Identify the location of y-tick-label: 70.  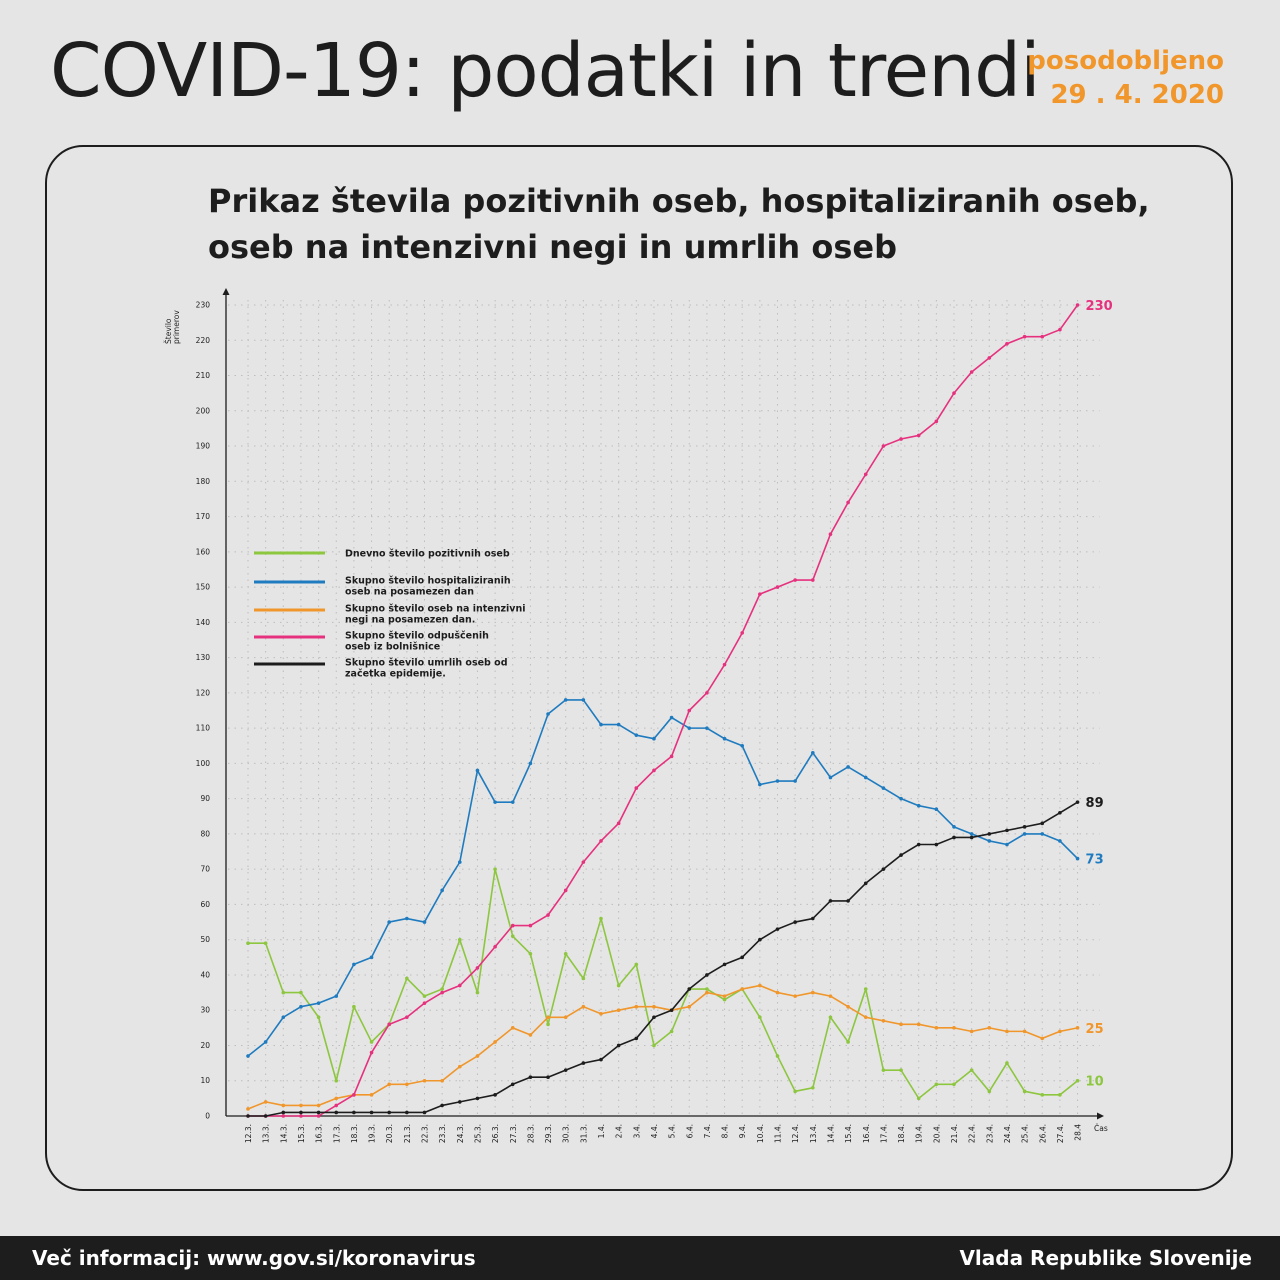
(205, 869).